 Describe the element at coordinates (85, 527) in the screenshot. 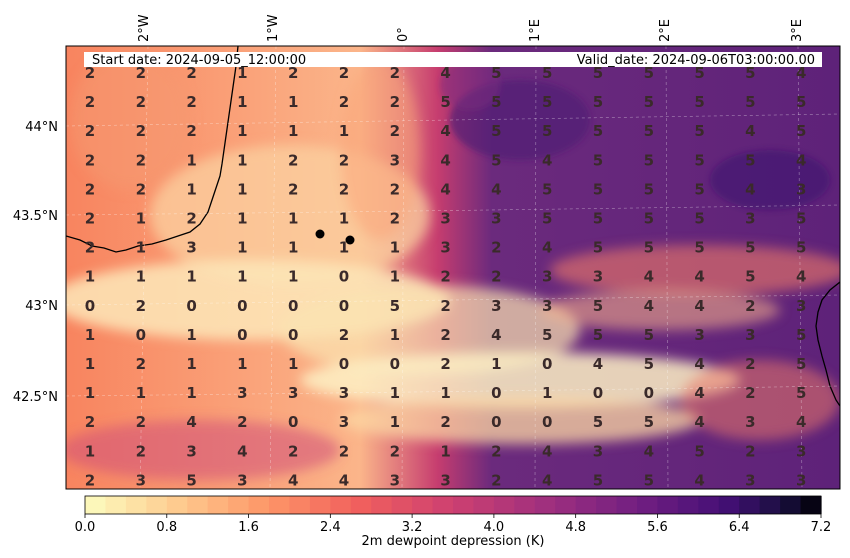

I see `colorbar-tick-label: 0.0` at that location.